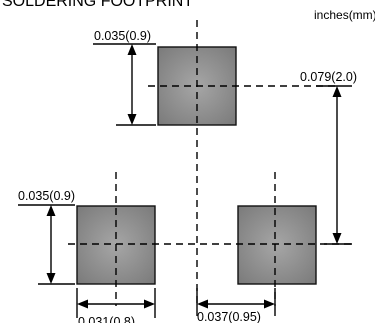  I want to click on dimension-horizontal-gap: 0.037(0.95), so click(236, 305).